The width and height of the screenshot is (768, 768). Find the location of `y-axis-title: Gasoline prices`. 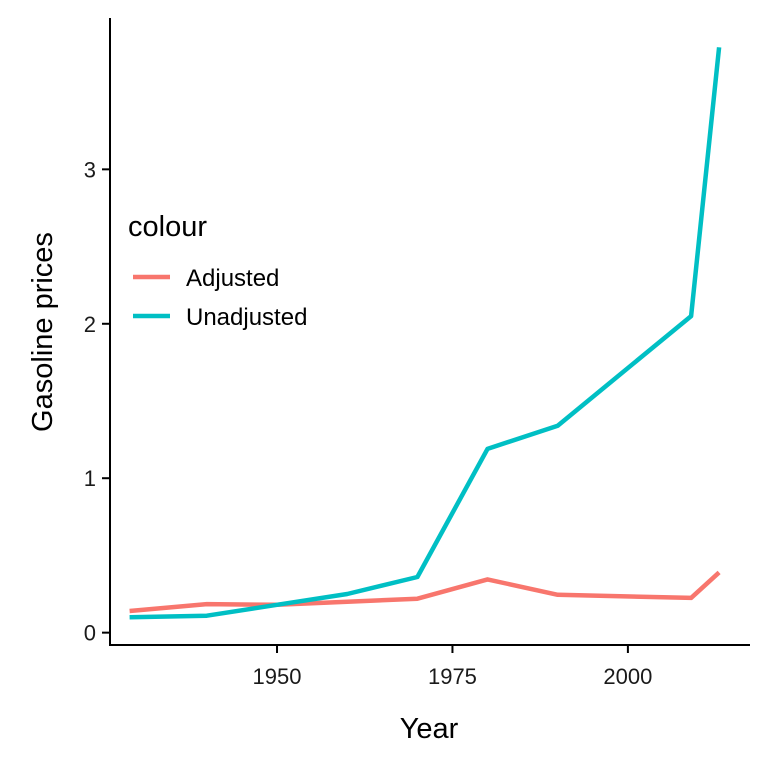

y-axis-title: Gasoline prices is located at coordinates (43, 332).